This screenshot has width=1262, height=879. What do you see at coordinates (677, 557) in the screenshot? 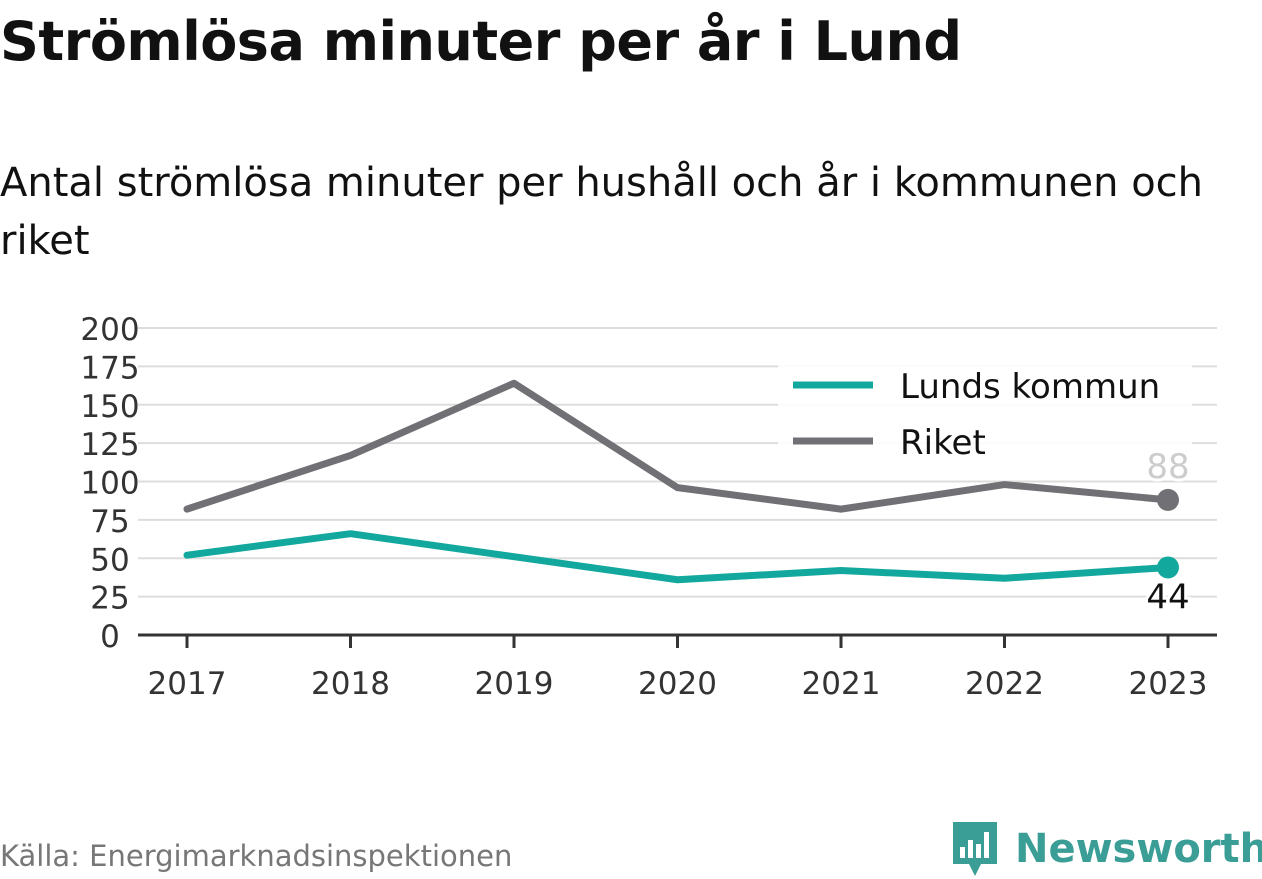
I see `series-line-lunds-kommun` at bounding box center [677, 557].